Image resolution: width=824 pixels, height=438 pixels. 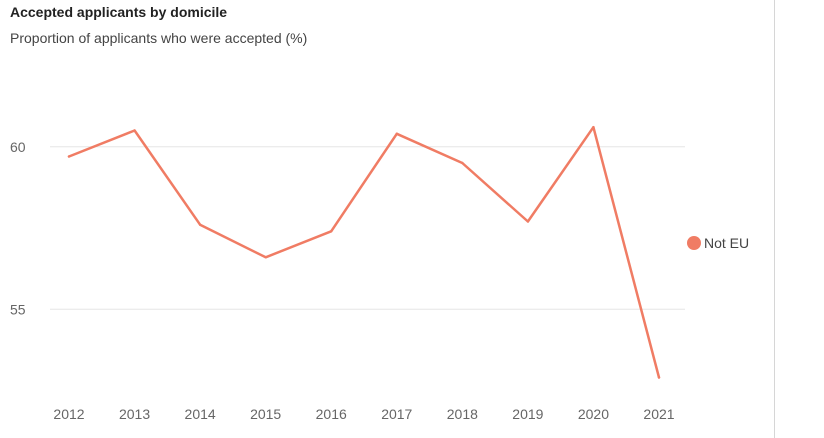 What do you see at coordinates (265, 414) in the screenshot?
I see `x-tick-label: 2015` at bounding box center [265, 414].